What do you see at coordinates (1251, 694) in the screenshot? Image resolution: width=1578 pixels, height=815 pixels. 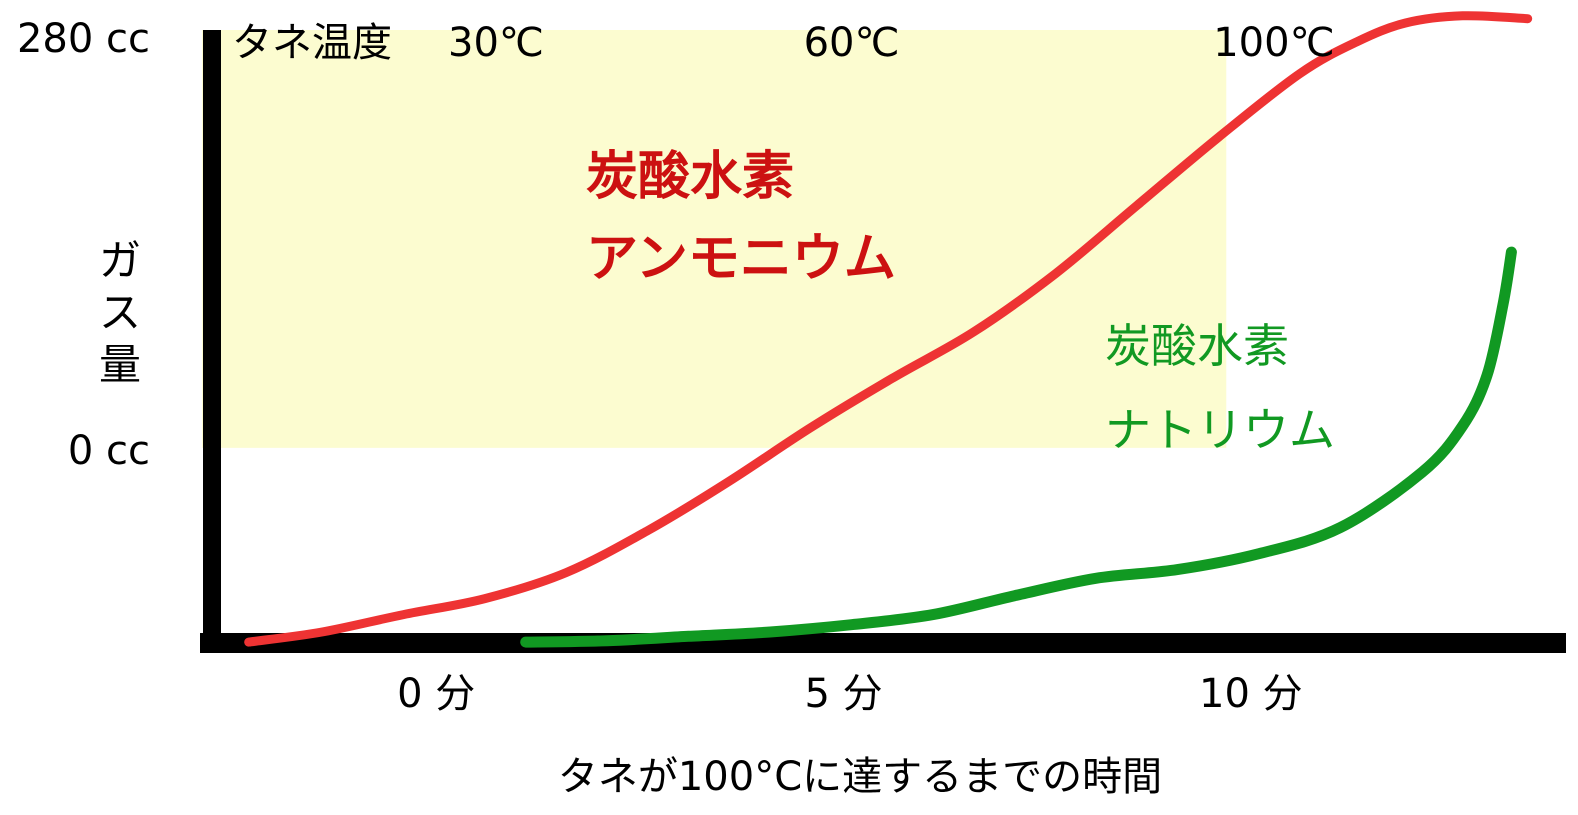 I see `x-tick-label-3: 10 分` at bounding box center [1251, 694].